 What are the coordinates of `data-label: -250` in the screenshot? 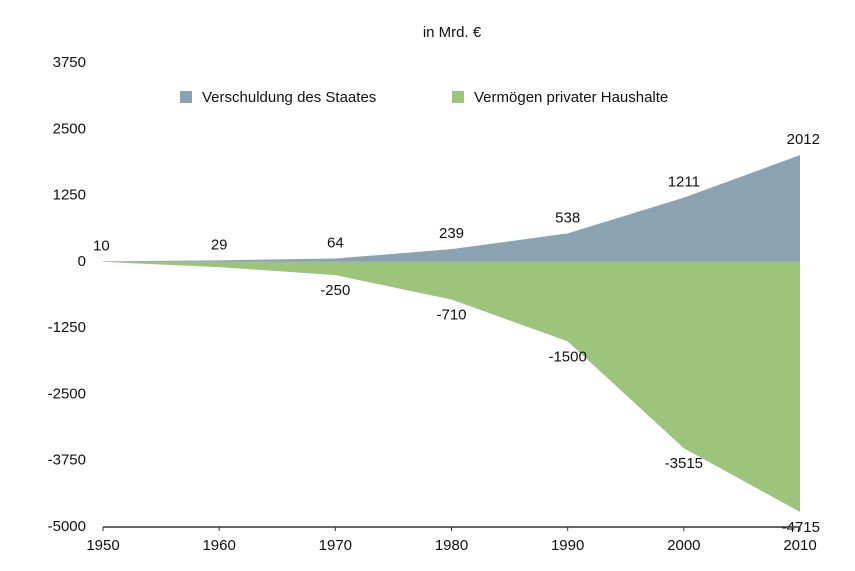 It's located at (335, 290).